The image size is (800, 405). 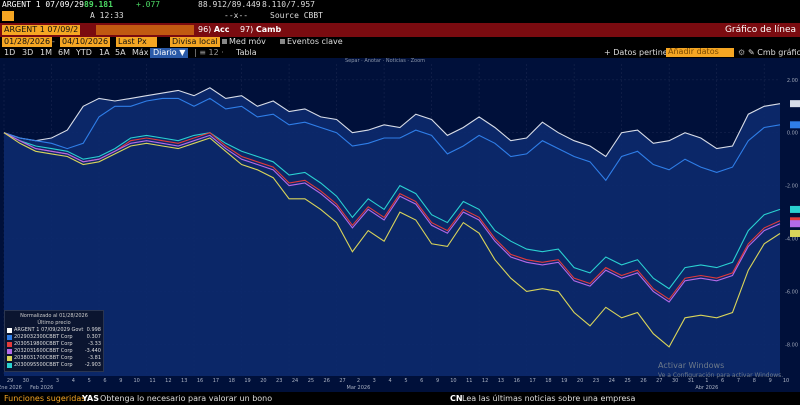 I want to click on y-tick-label: 0.00, so click(x=792, y=134).